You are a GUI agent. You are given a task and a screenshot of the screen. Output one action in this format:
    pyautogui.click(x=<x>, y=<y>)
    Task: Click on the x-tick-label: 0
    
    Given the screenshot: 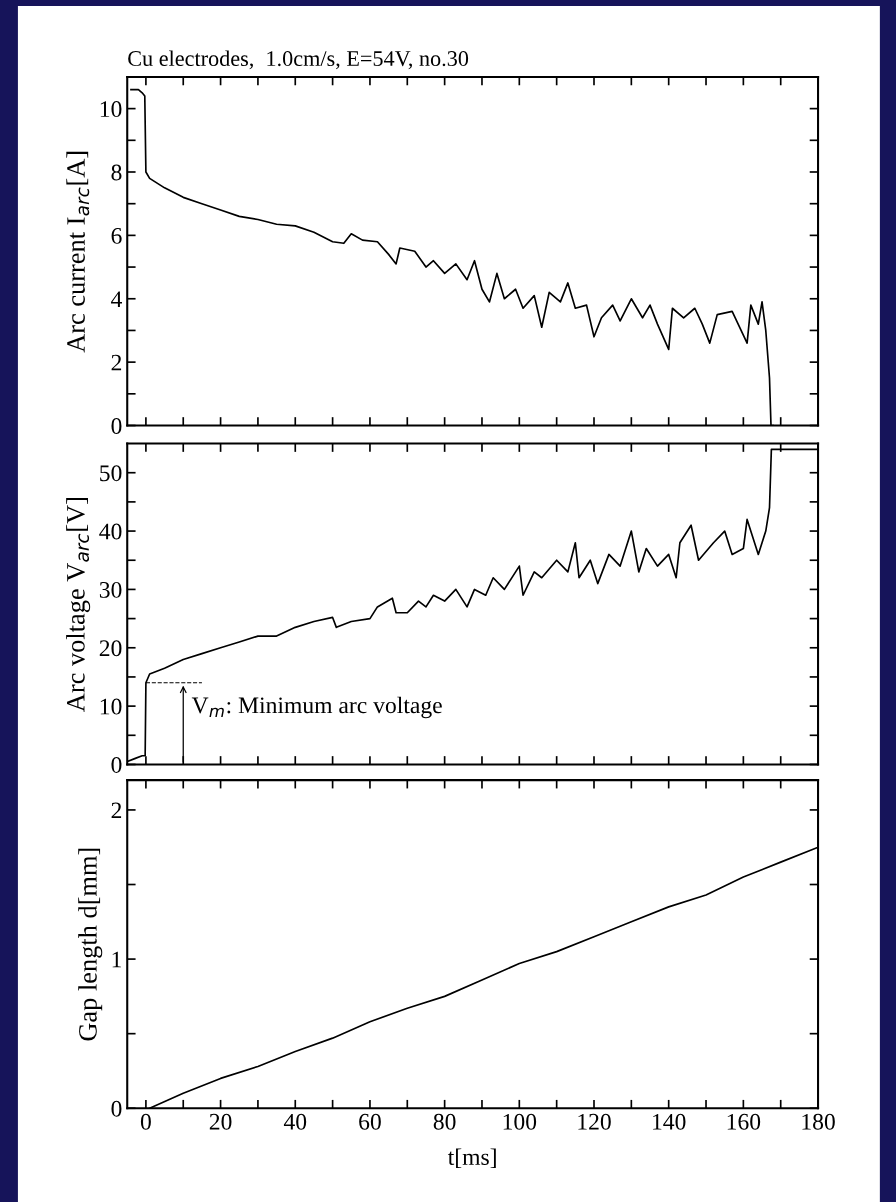 What is the action you would take?
    pyautogui.click(x=145, y=1121)
    